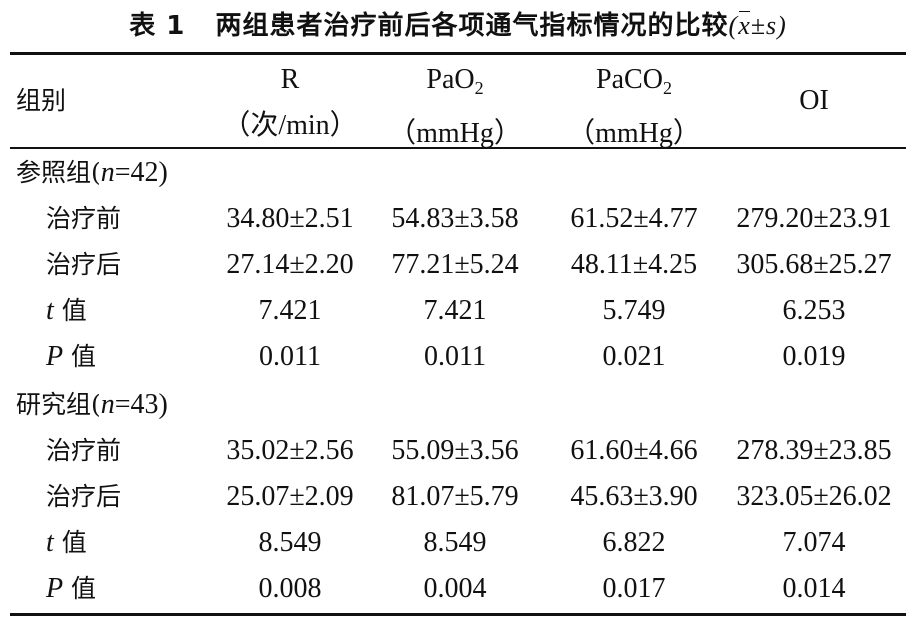 This screenshot has height=625, width=916. What do you see at coordinates (814, 356) in the screenshot?
I see `table-cell: 0.019` at bounding box center [814, 356].